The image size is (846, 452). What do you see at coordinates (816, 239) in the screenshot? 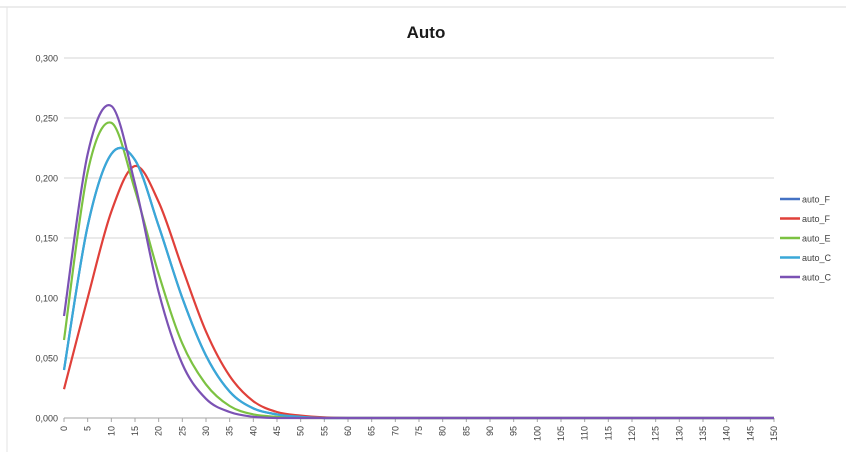
I see `legend-label: auto_E` at bounding box center [816, 239].